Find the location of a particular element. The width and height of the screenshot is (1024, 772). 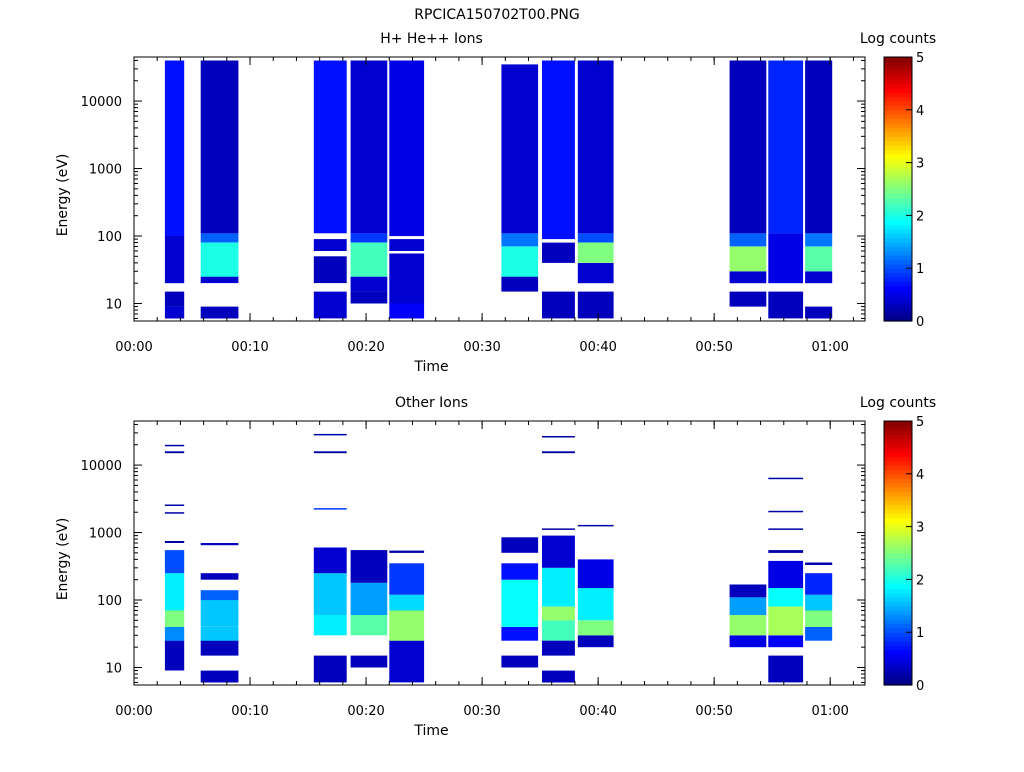

colorbar-frame is located at coordinates (898, 189).